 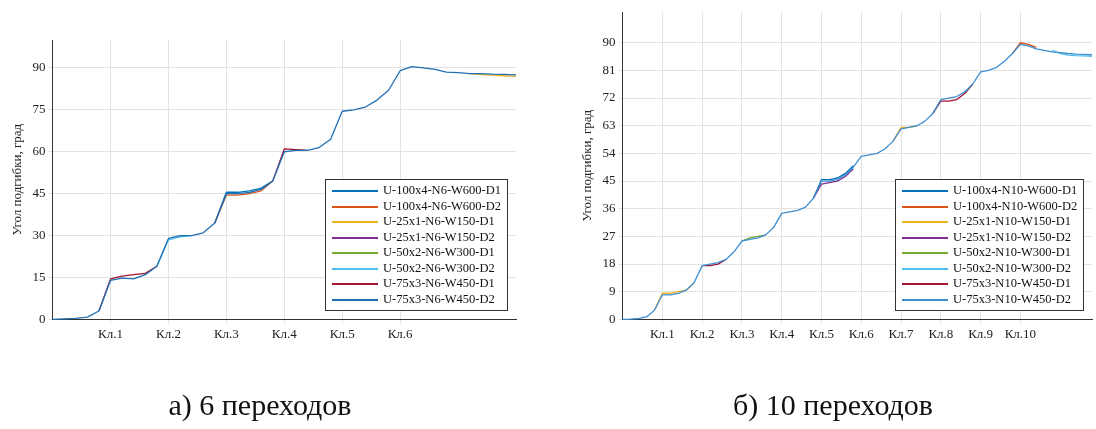 I want to click on x-tick-label: Кл.10, so click(x=1020, y=333).